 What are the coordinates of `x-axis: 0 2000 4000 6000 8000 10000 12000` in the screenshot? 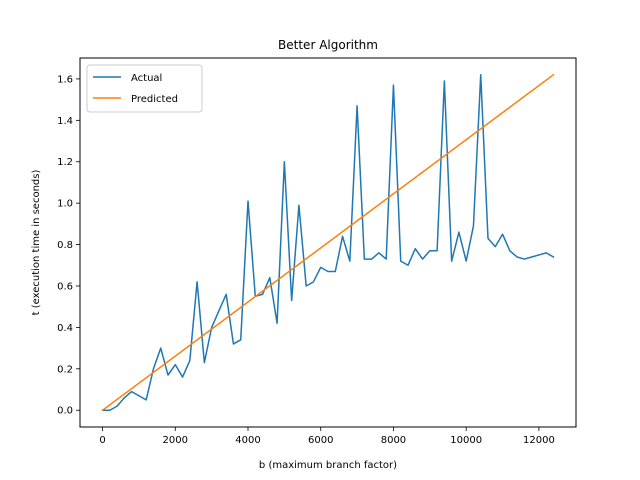 It's located at (327, 436).